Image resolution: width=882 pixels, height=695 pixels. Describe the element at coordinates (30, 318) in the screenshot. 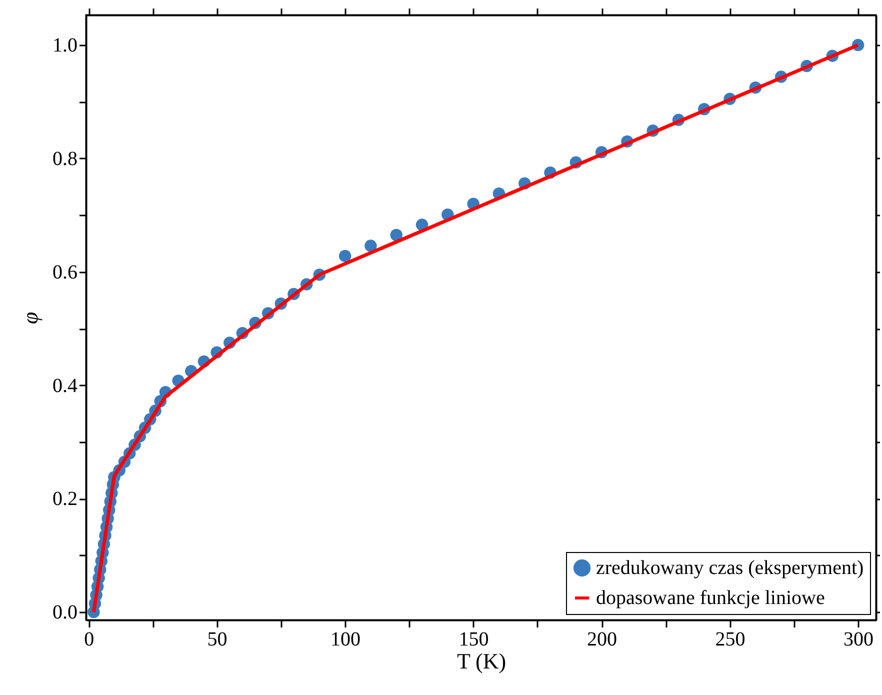

I see `y-axis-title: φ` at that location.